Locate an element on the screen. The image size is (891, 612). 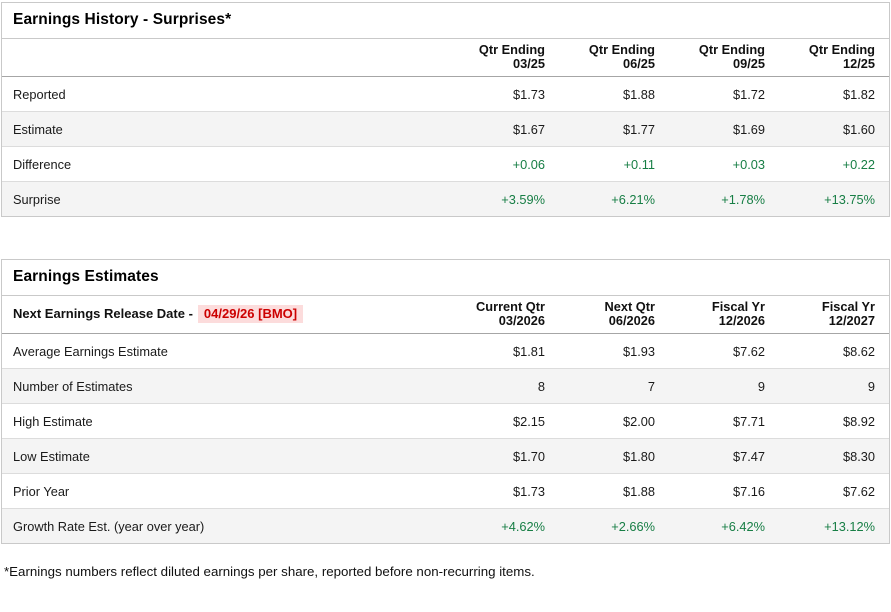
table-row-reported: Reported $1.73 $1.88 $1.72 $1.82 is located at coordinates (445, 94).